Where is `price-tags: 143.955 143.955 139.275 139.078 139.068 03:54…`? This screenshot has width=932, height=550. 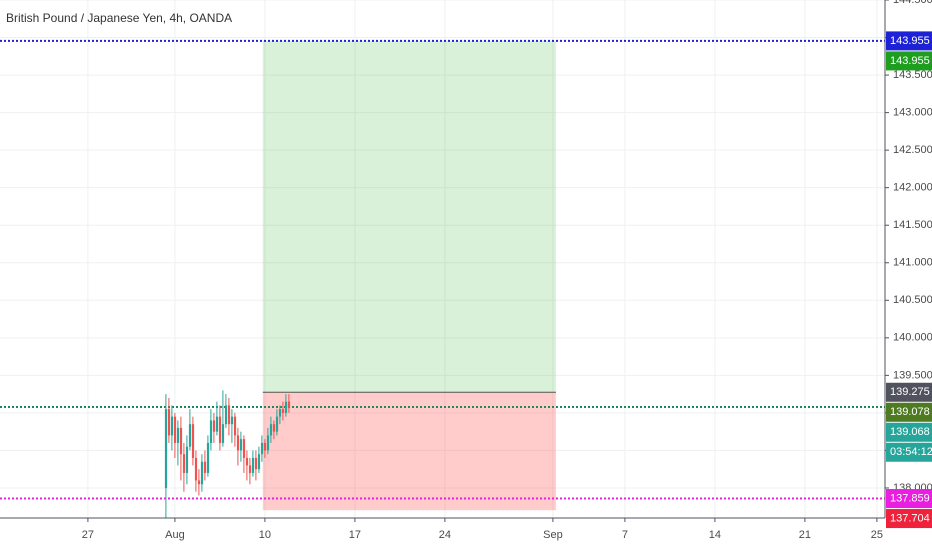 price-tags: 143.955 143.955 139.275 139.078 139.068 03:54… is located at coordinates (909, 280).